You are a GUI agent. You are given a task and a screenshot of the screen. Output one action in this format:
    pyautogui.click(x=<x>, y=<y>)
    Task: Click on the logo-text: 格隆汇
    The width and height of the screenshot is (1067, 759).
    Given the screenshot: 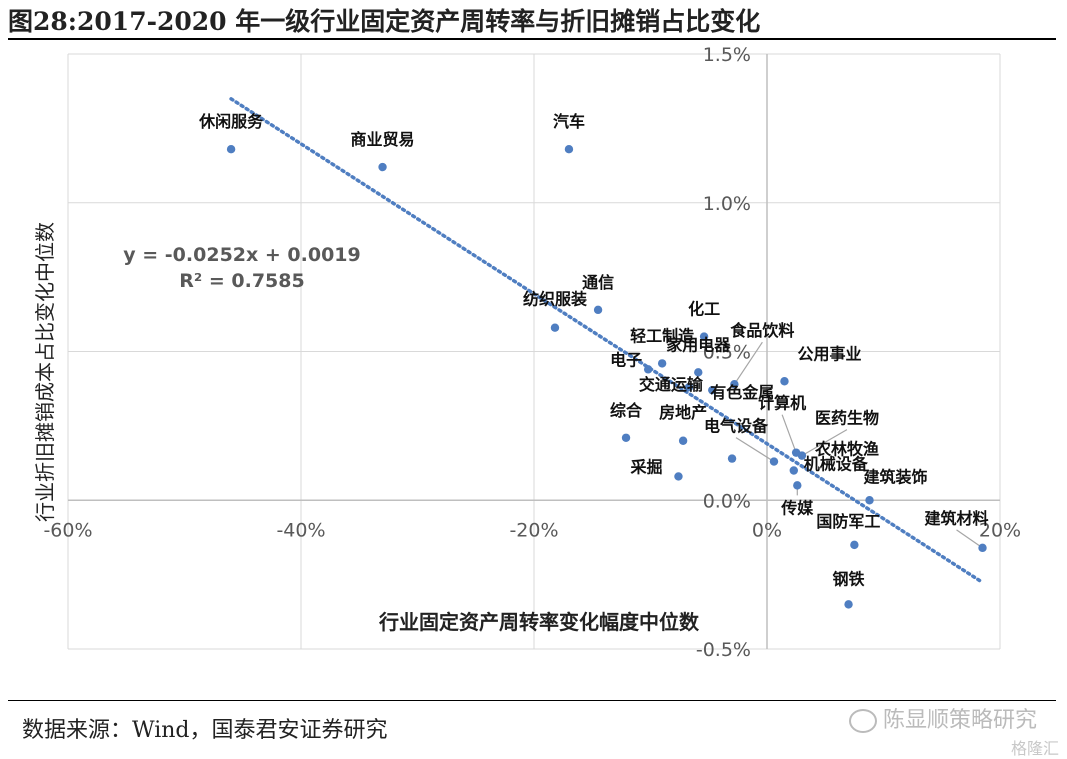 What is the action you would take?
    pyautogui.click(x=1034, y=748)
    